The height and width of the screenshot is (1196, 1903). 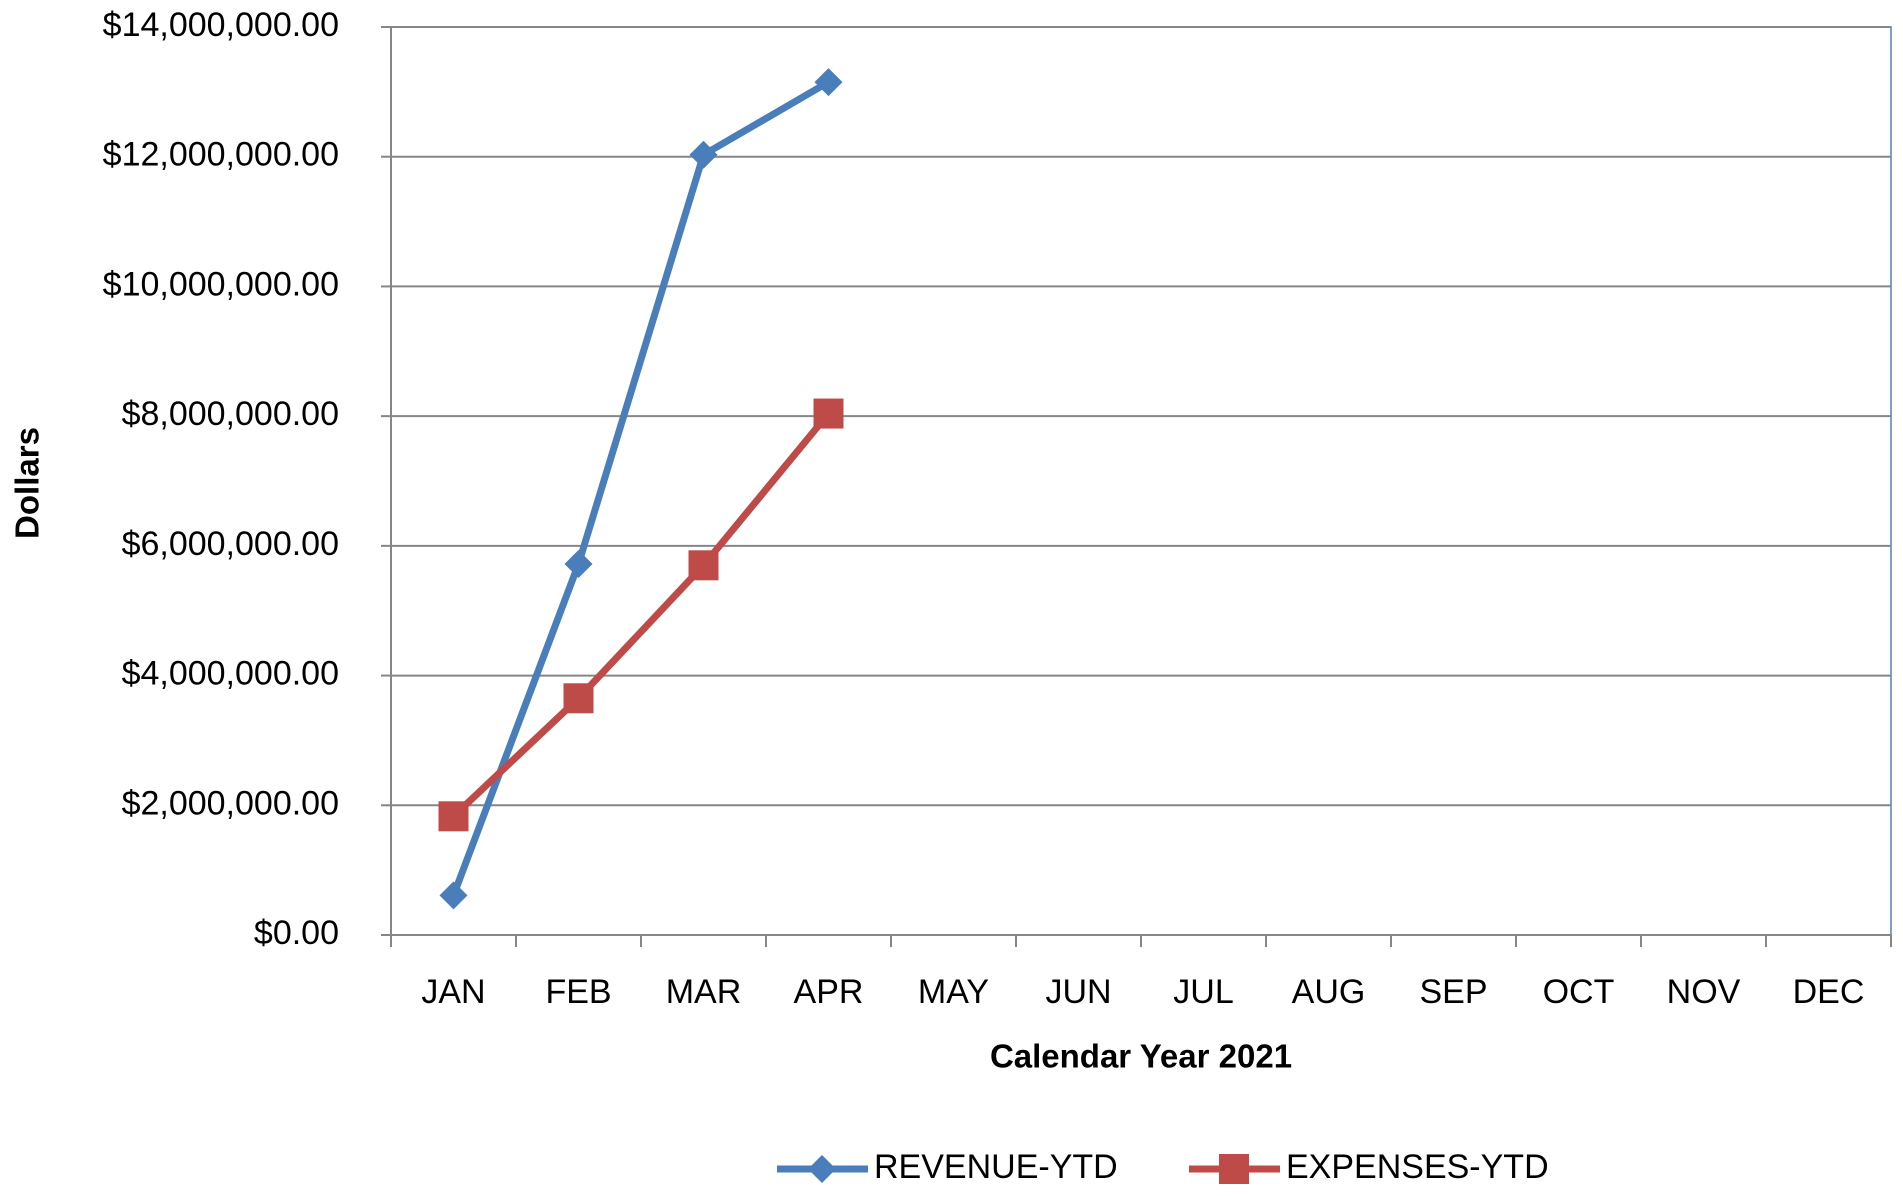 What do you see at coordinates (230, 544) in the screenshot?
I see `y-tick-label: $6,000,000.00` at bounding box center [230, 544].